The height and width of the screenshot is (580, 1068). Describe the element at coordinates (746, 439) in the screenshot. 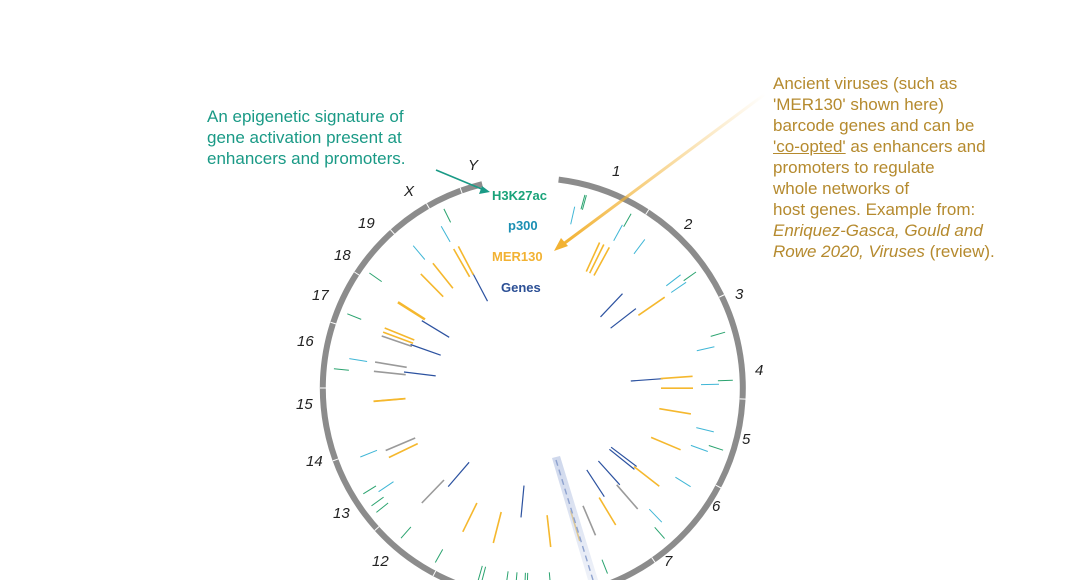

I see `chr-label-5: 5` at that location.